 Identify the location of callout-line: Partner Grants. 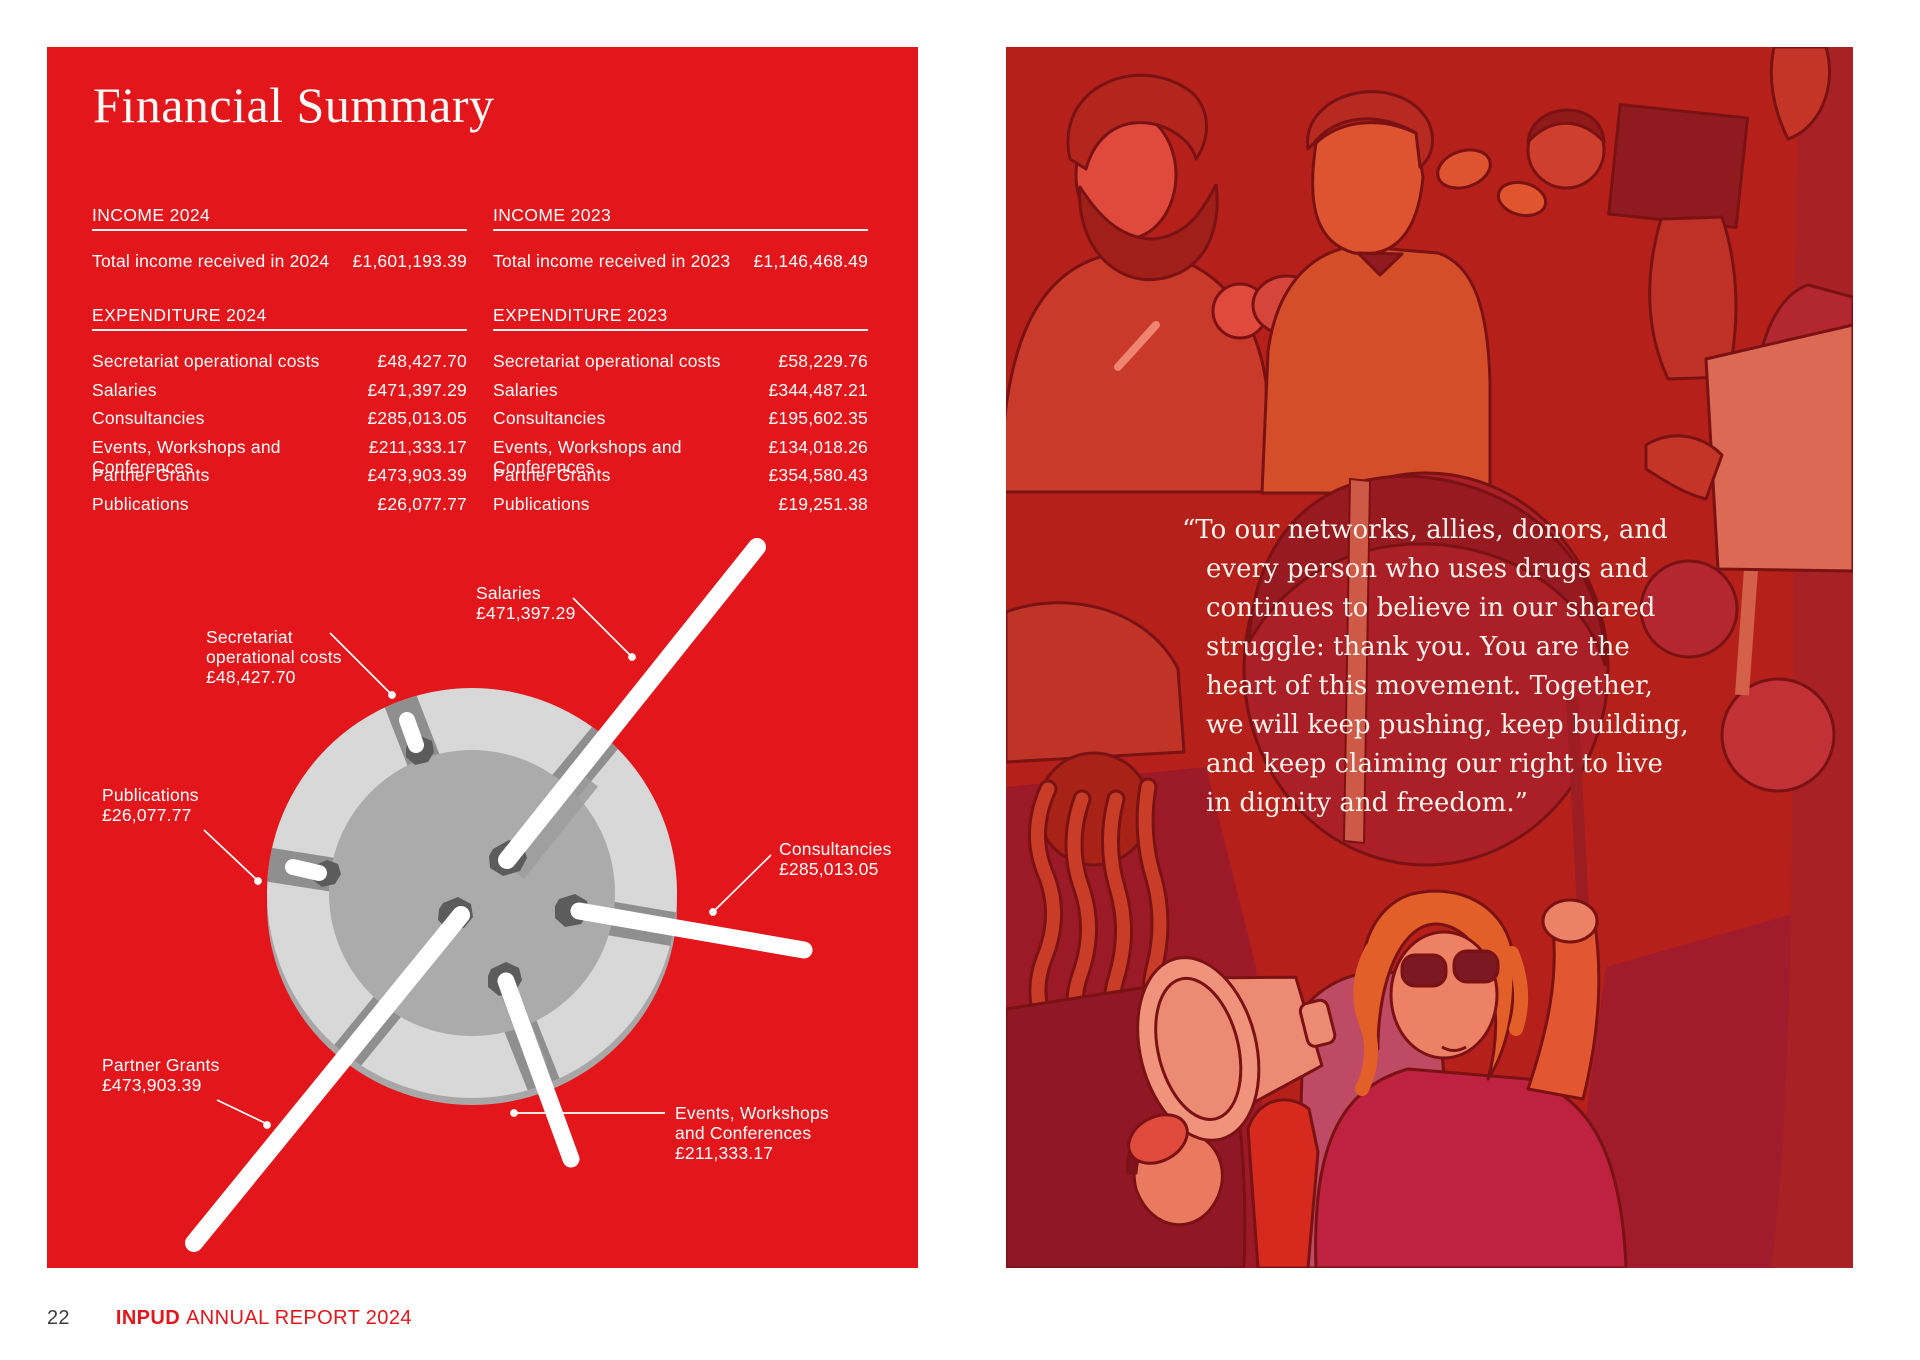
(161, 1065).